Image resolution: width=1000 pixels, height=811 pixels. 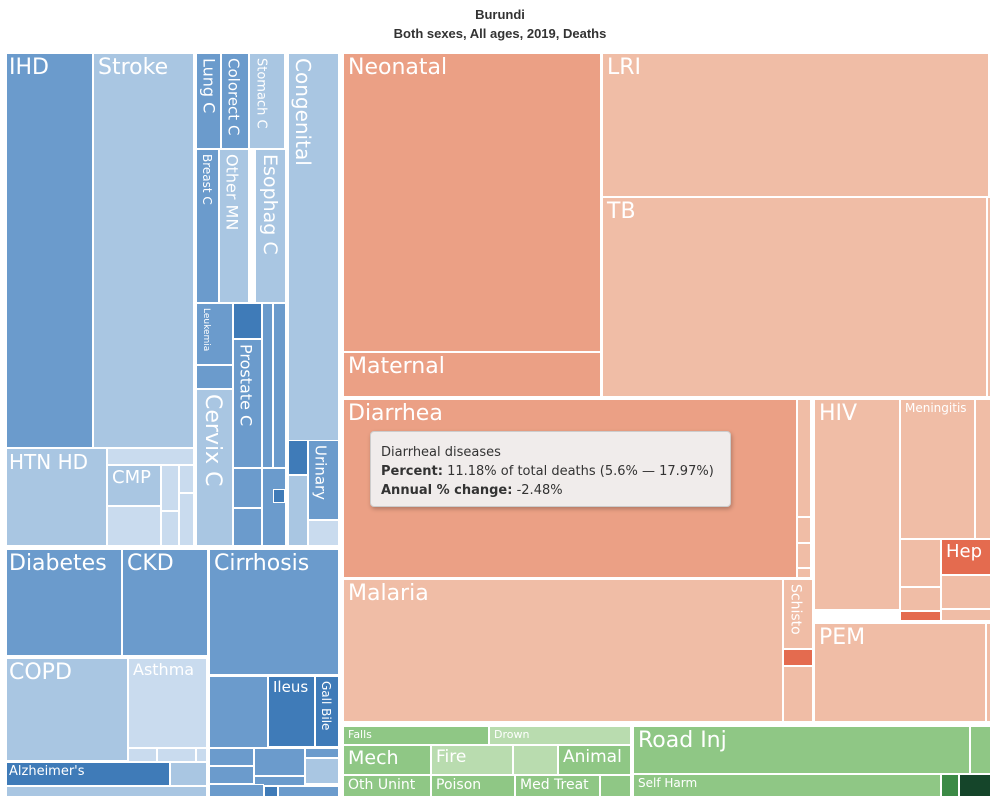 What do you see at coordinates (472, 760) in the screenshot?
I see `cell-fire: Fire` at bounding box center [472, 760].